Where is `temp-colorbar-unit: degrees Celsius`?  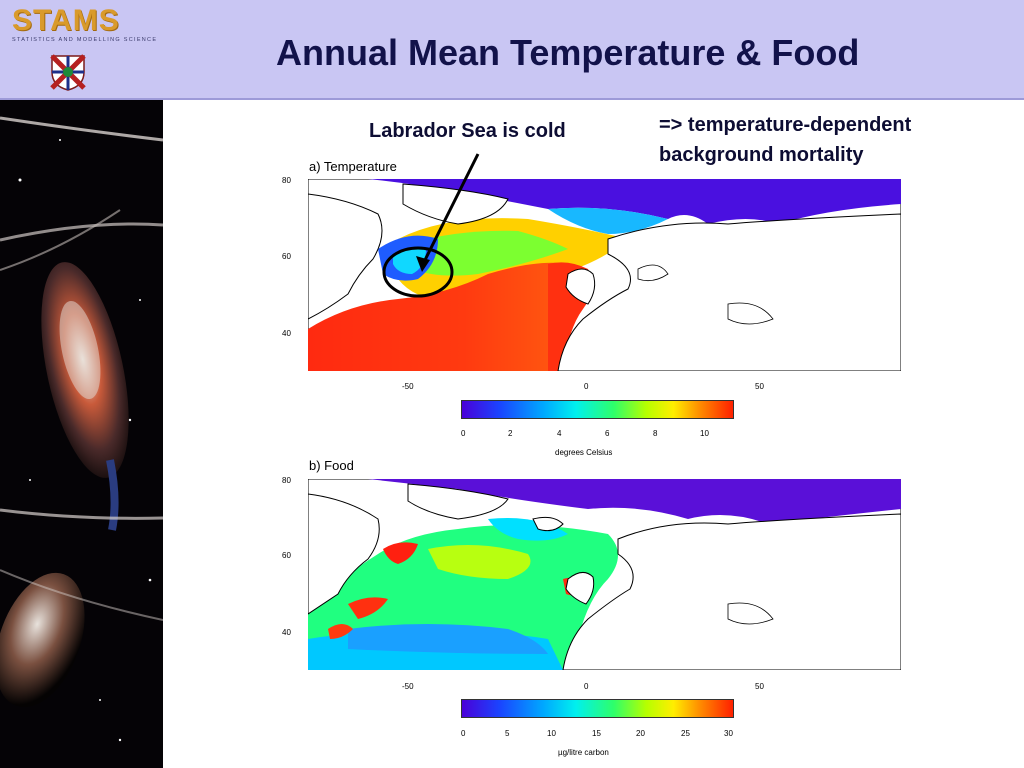
temp-colorbar-unit: degrees Celsius is located at coordinates (584, 452).